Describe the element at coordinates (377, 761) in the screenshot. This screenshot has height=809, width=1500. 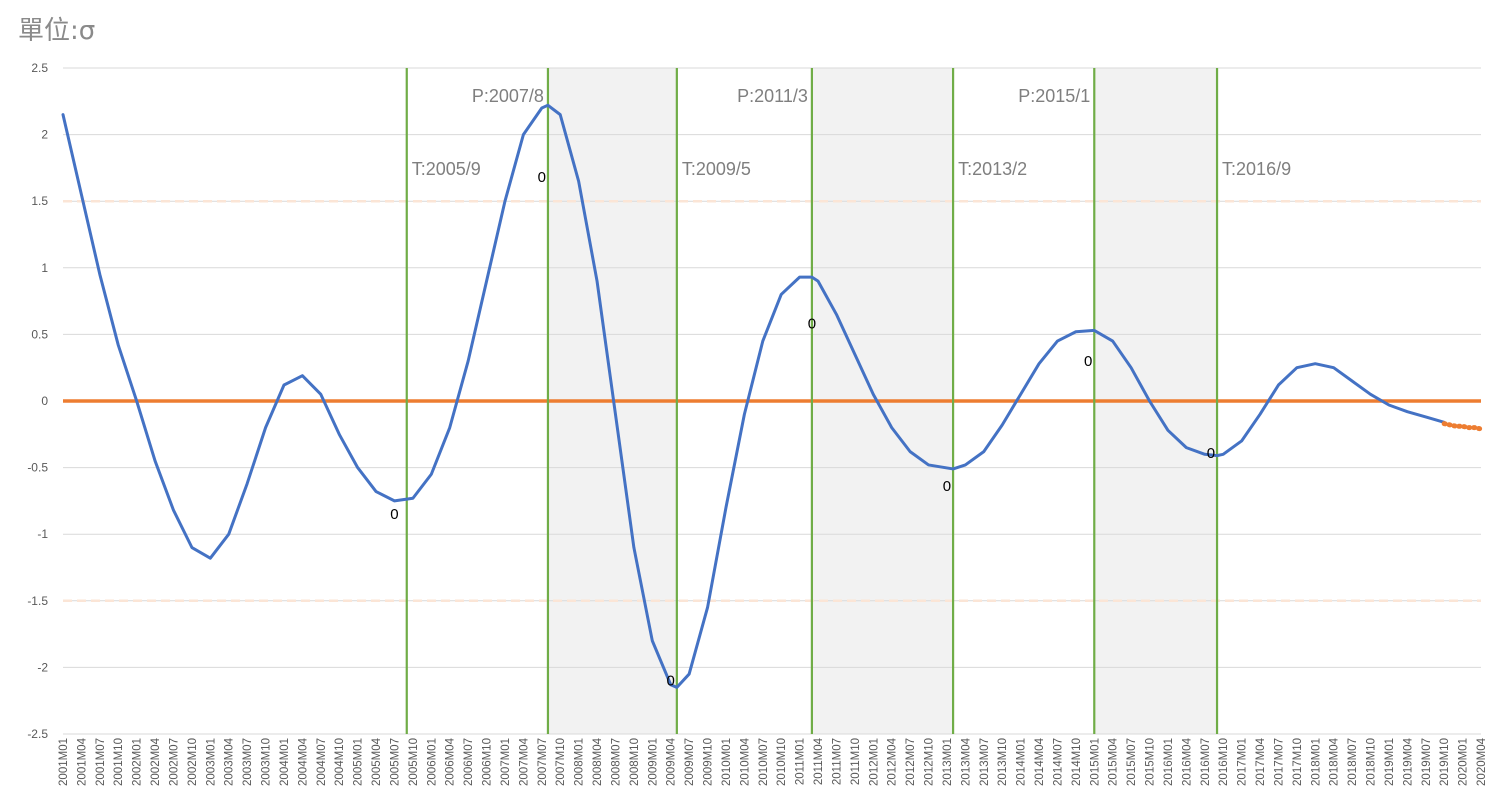
I see `x-tick-label: 2005M04` at that location.